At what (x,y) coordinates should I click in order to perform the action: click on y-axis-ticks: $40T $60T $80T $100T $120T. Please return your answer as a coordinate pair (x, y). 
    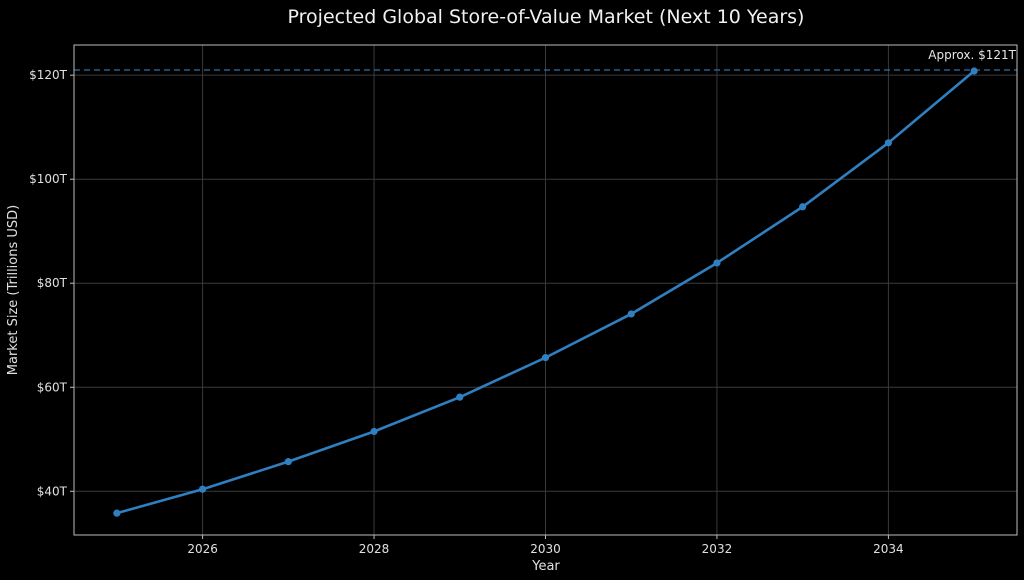
    Looking at the image, I should click on (51, 283).